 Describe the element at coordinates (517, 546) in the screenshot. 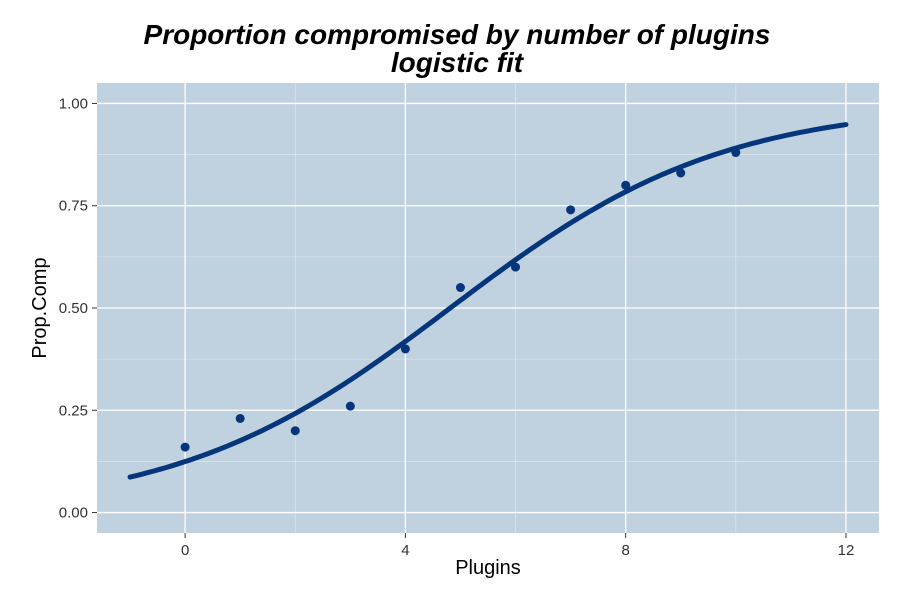

I see `x-axis: 0 4 8 12` at that location.